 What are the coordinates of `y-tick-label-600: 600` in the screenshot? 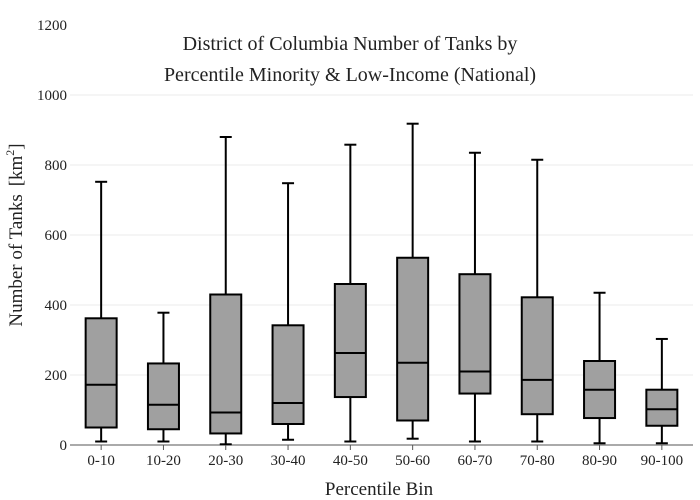 It's located at (56, 236).